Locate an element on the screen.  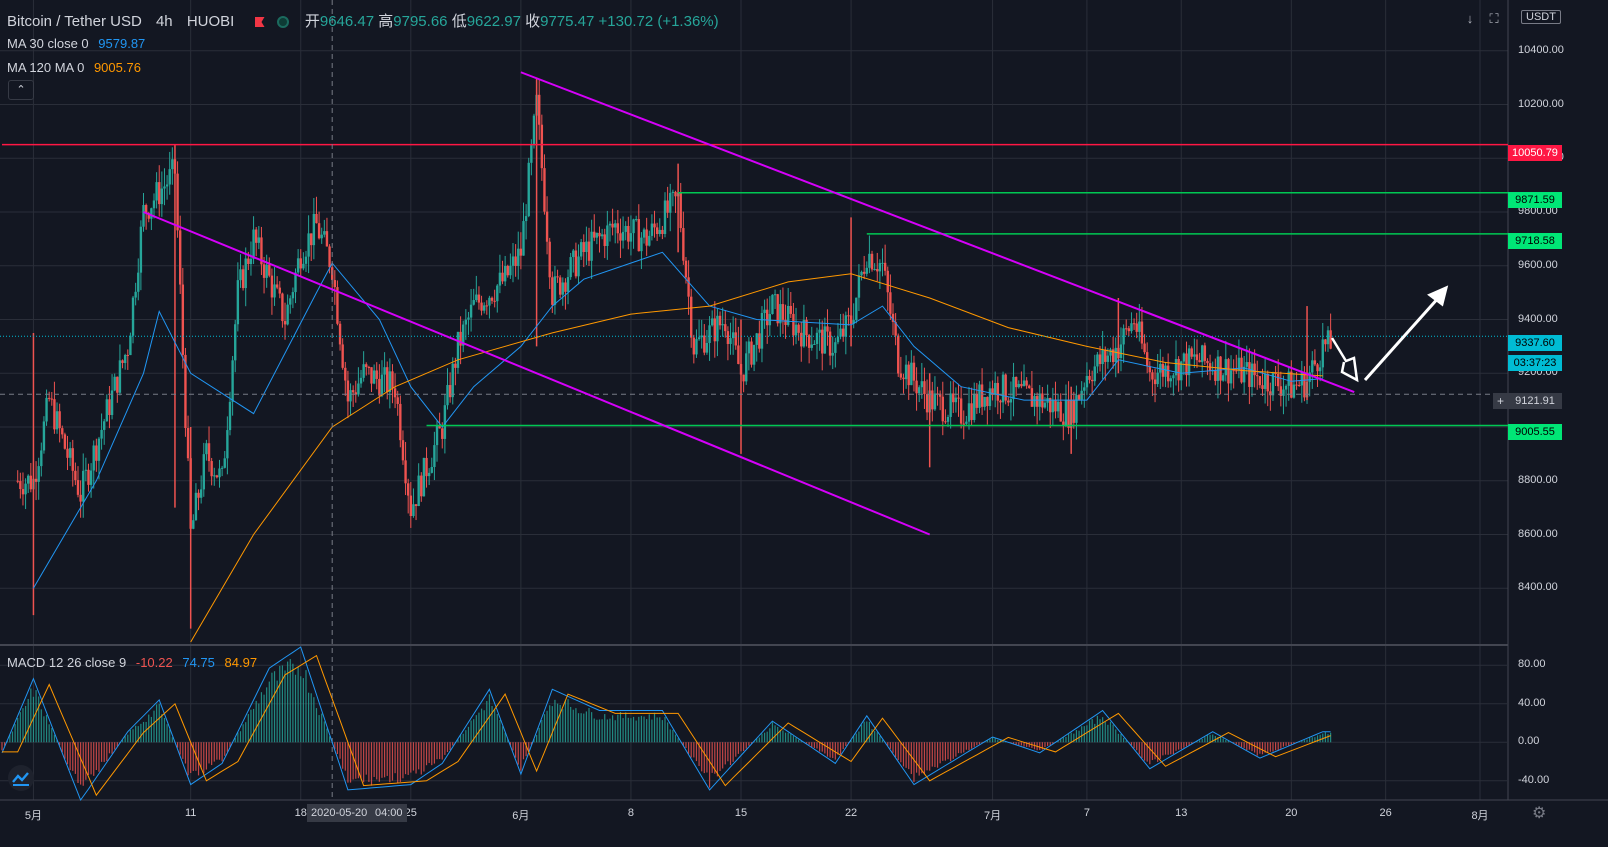
macd-label: MACD 12 26 close 9 is located at coordinates (67, 662).